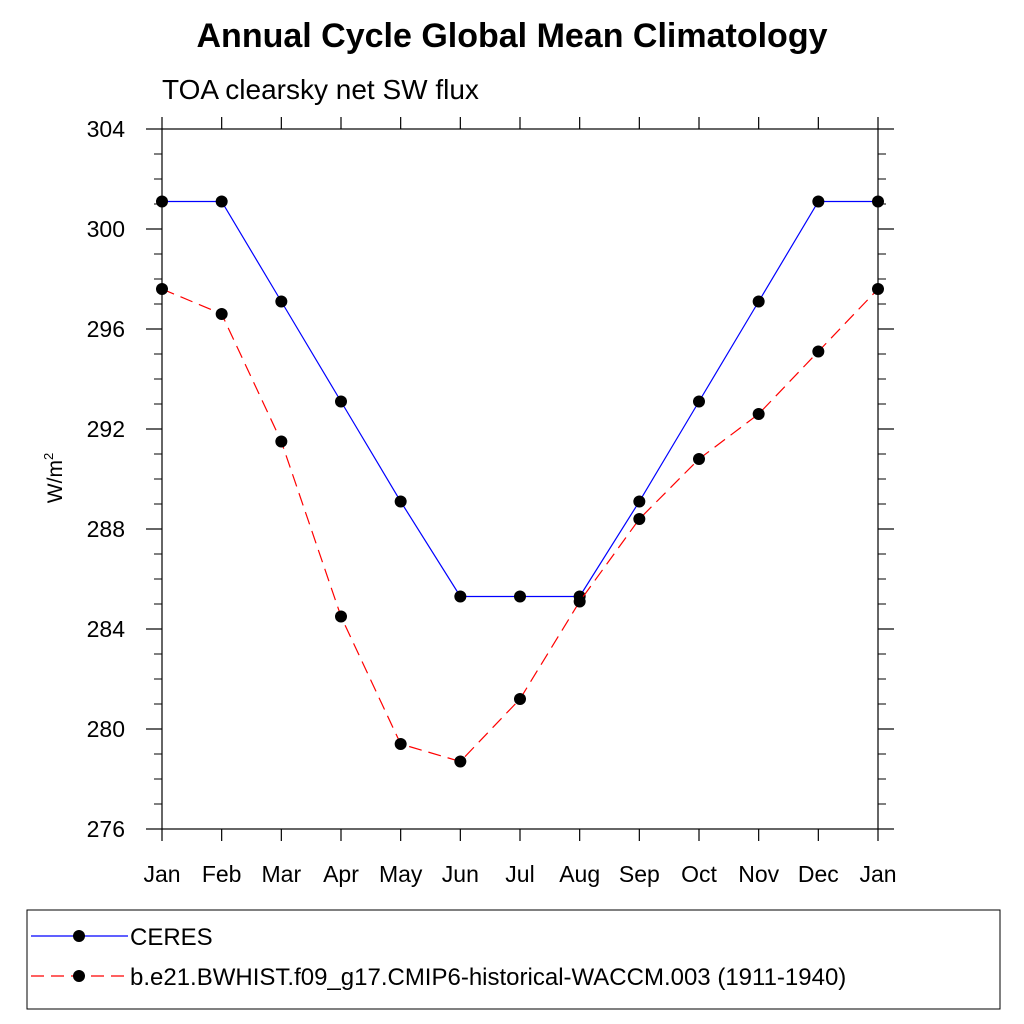  Describe the element at coordinates (106, 829) in the screenshot. I see `y-tick-label: 276` at that location.